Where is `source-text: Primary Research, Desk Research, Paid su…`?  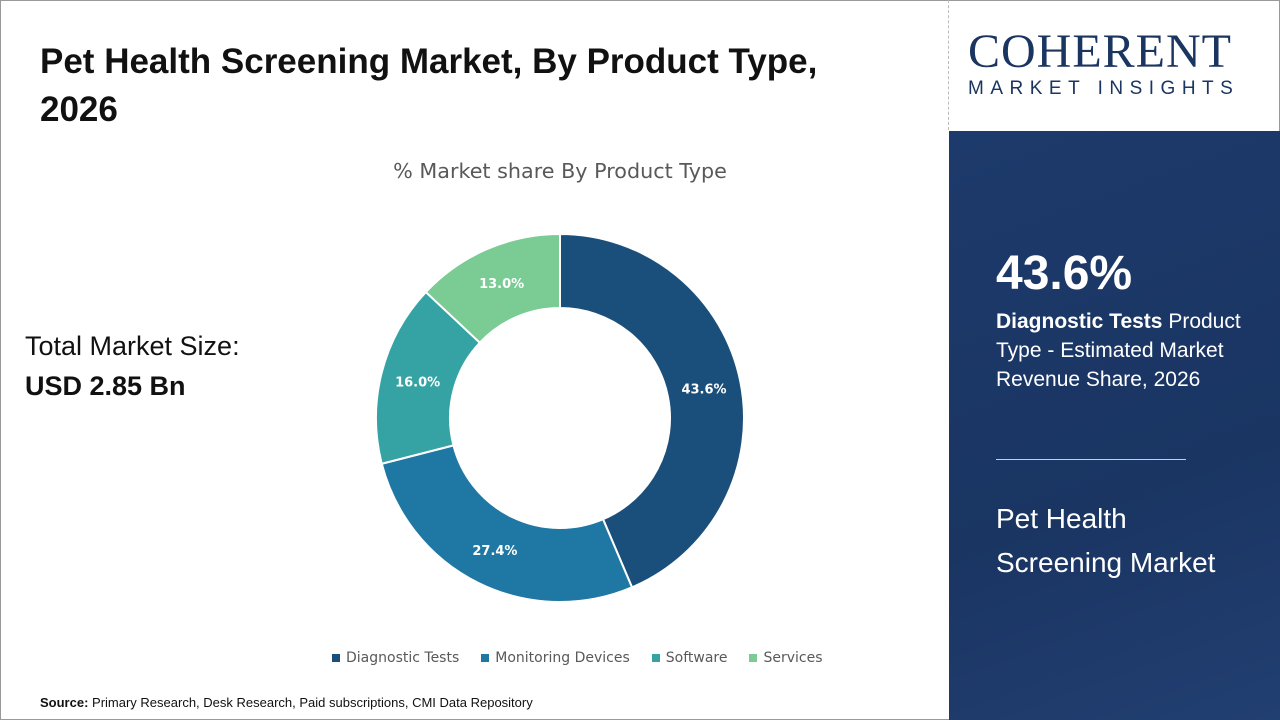
source-text: Primary Research, Desk Research, Paid su… is located at coordinates (310, 702).